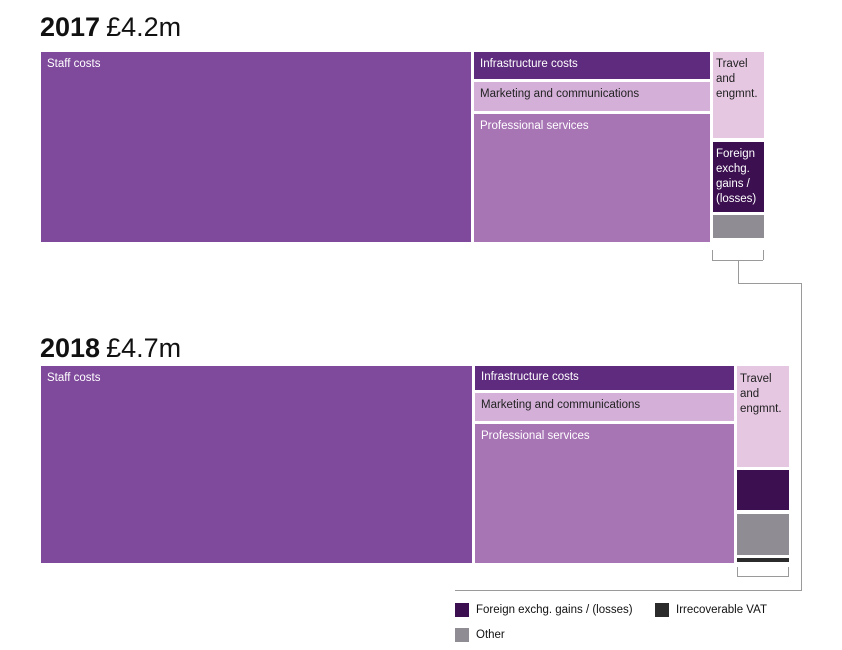 The height and width of the screenshot is (650, 842). What do you see at coordinates (662, 610) in the screenshot?
I see `legend-swatch-vat` at bounding box center [662, 610].